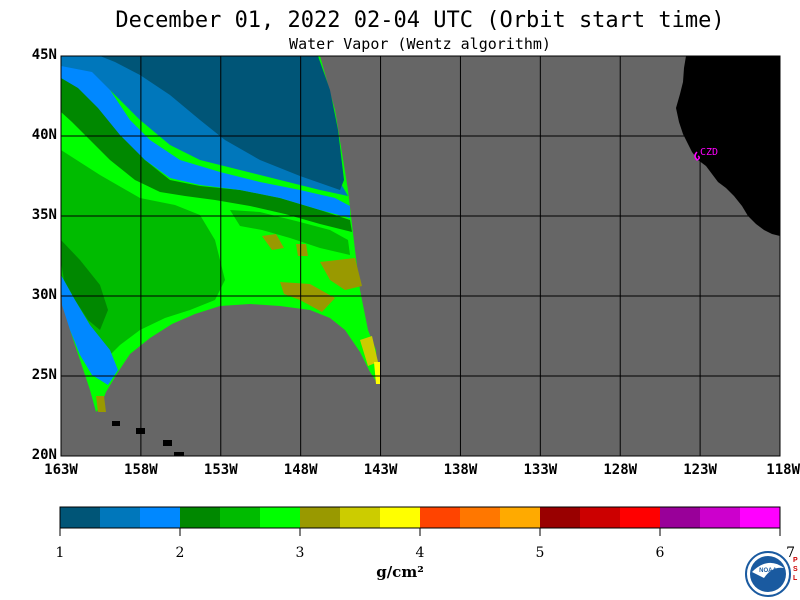 This screenshot has width=800, height=600. Describe the element at coordinates (795, 578) in the screenshot. I see `psl-letter: L` at that location.